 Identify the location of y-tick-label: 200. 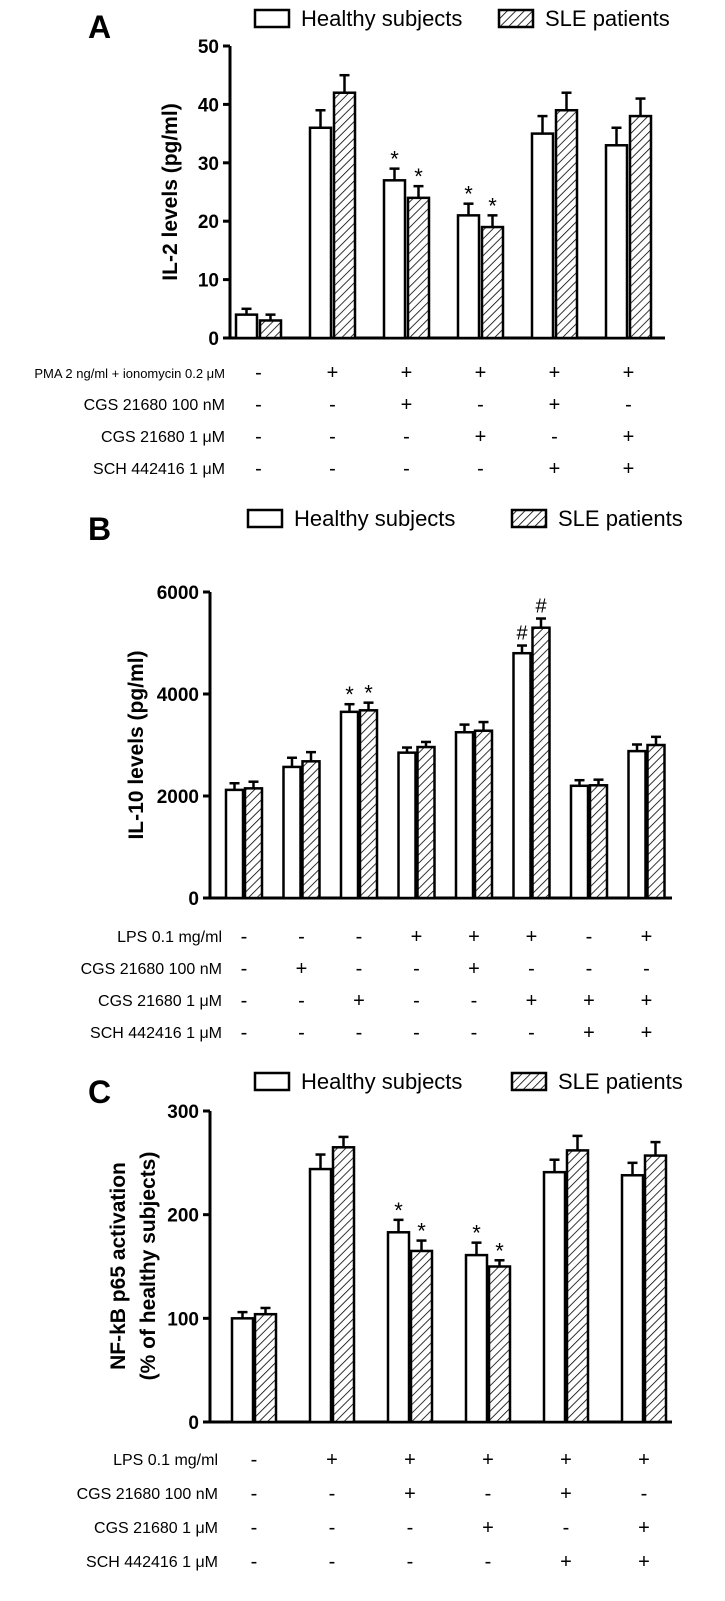
(183, 1216).